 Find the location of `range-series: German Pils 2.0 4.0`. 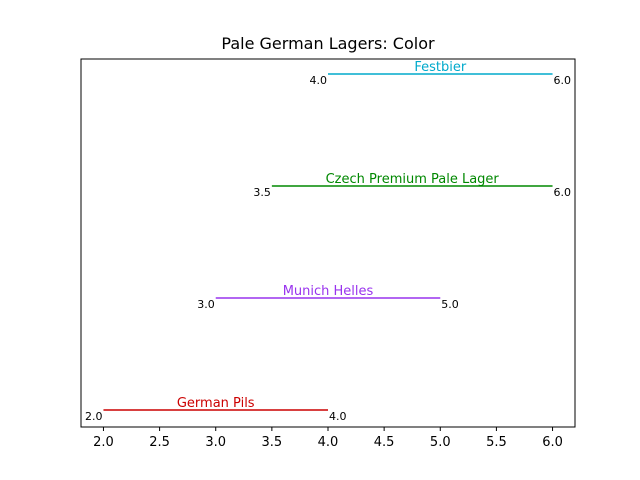

range-series: German Pils 2.0 4.0 is located at coordinates (216, 409).